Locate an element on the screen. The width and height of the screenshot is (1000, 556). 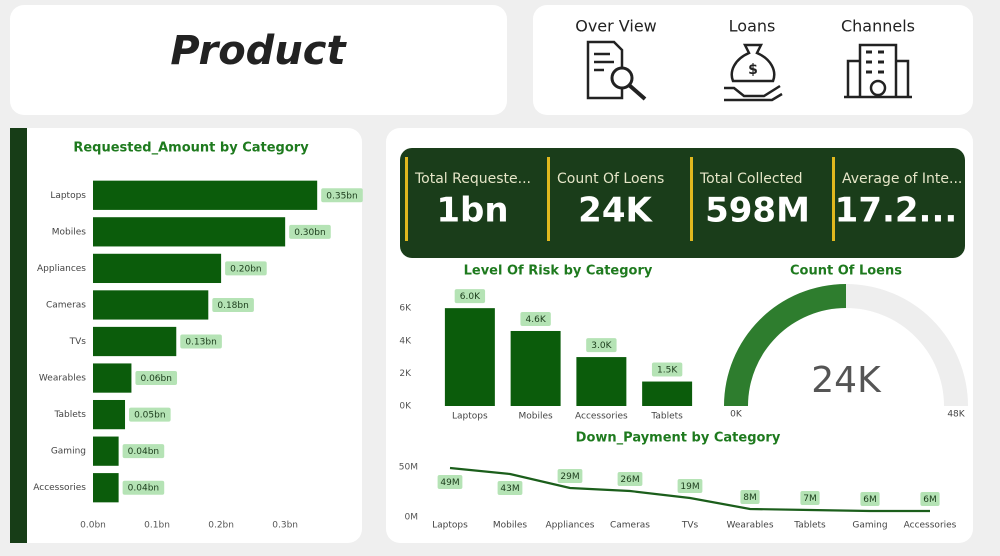
value-label: 0.20bn is located at coordinates (245, 269).